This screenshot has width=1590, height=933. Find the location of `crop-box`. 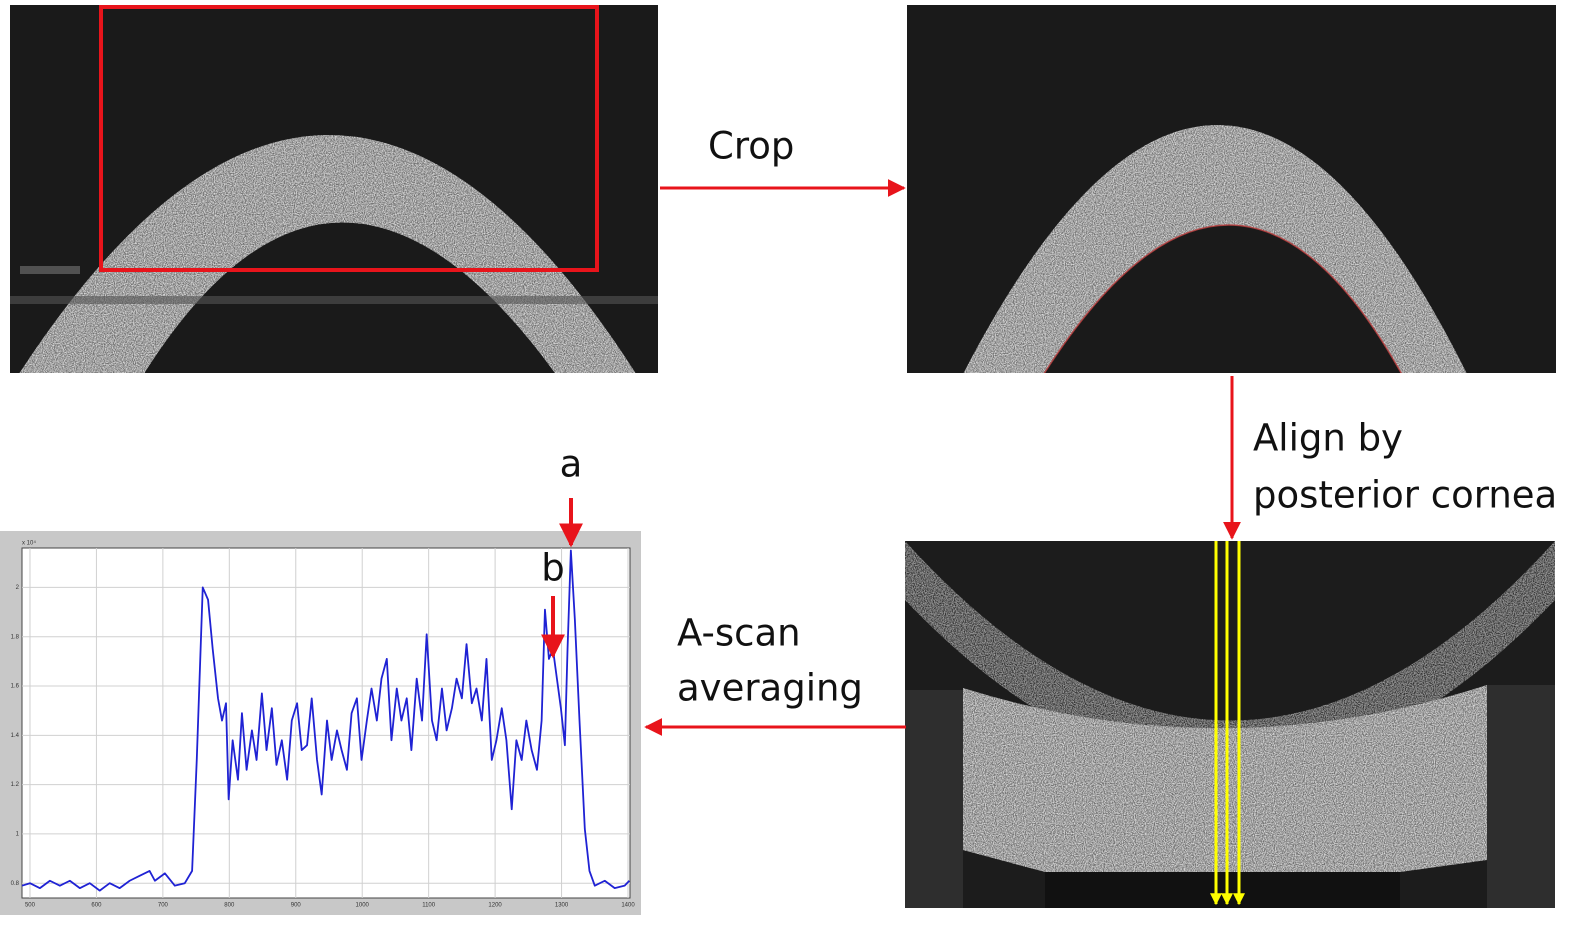

crop-box is located at coordinates (349, 138).